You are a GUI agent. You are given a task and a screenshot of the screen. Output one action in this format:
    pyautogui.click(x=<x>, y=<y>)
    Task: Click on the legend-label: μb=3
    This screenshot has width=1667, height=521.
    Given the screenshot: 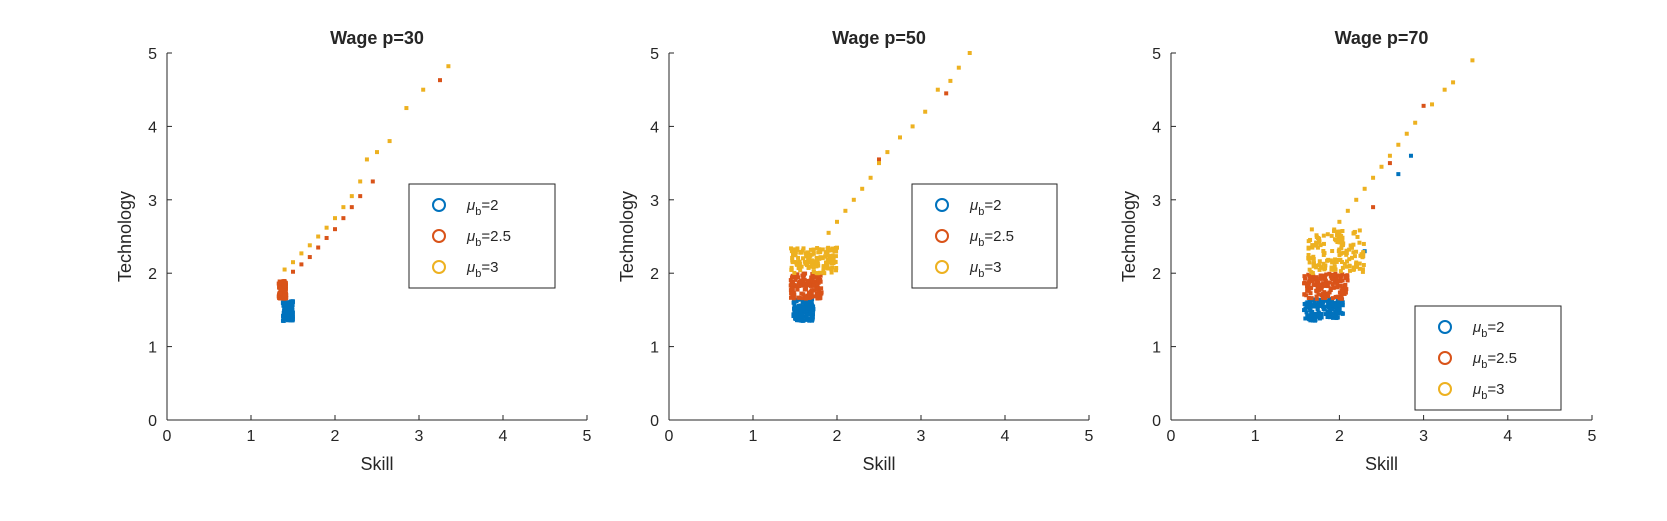 What is the action you would take?
    pyautogui.click(x=482, y=269)
    